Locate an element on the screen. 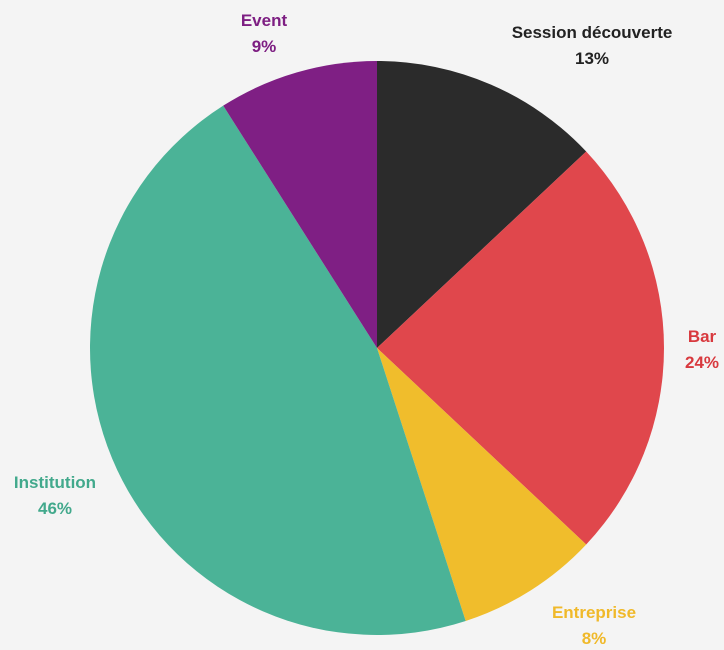  slice-label-event: Event is located at coordinates (264, 20).